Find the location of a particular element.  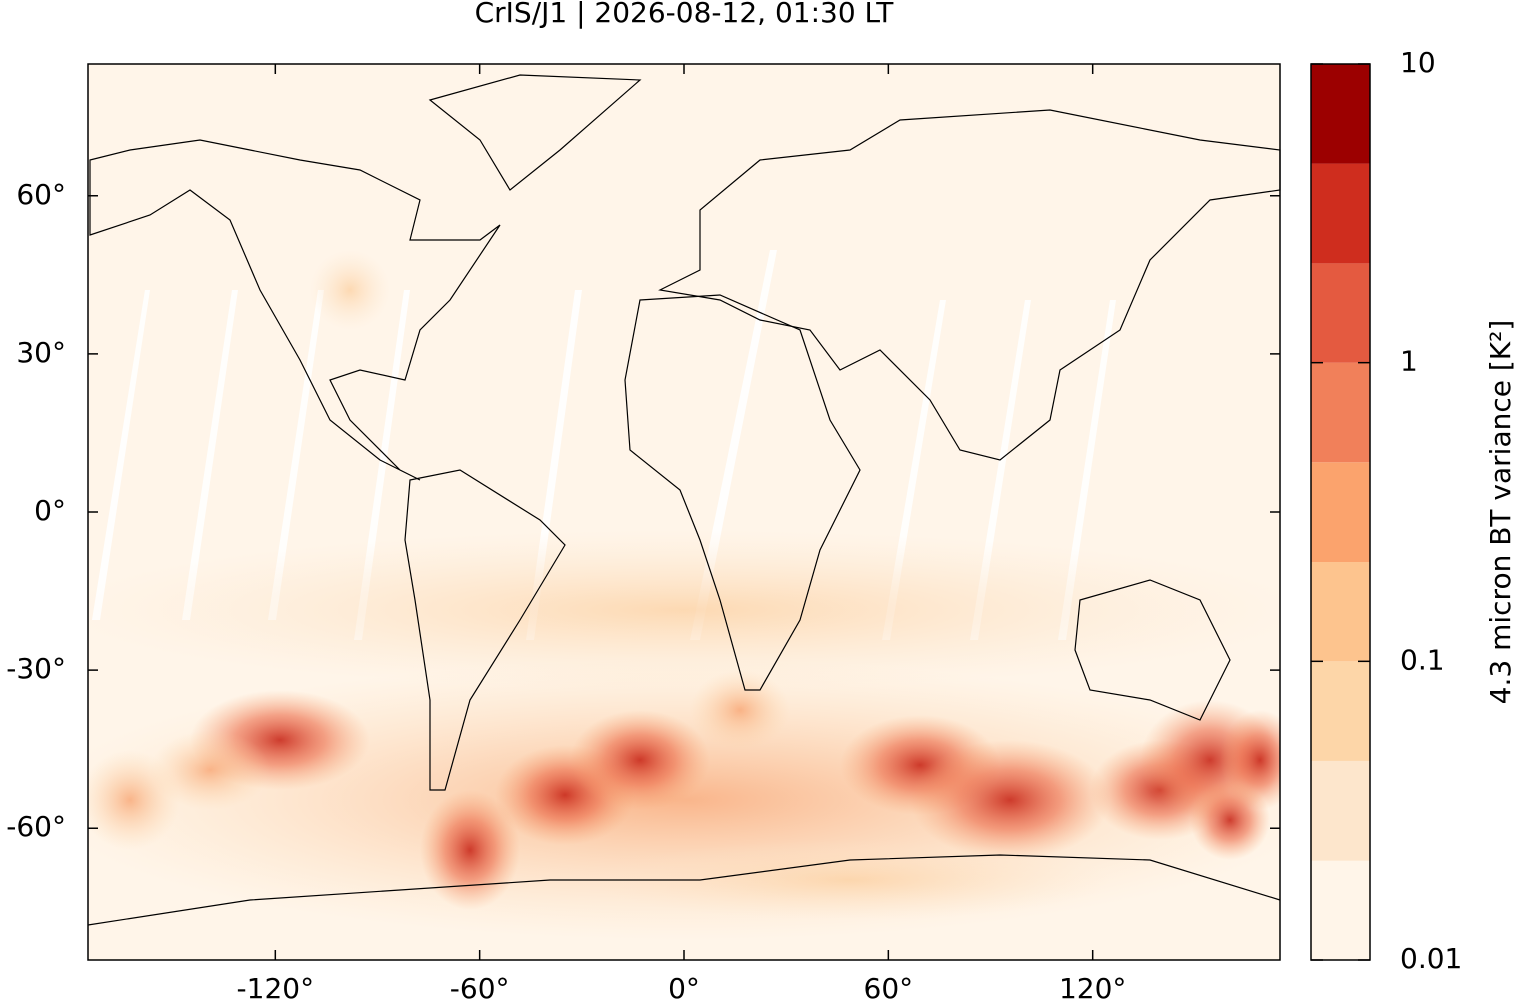

colorbar-tick-label: 10 is located at coordinates (1418, 62).